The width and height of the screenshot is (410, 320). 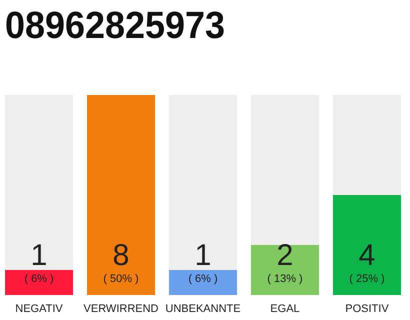 What do you see at coordinates (367, 309) in the screenshot?
I see `x-tick-label: POSITIV` at bounding box center [367, 309].